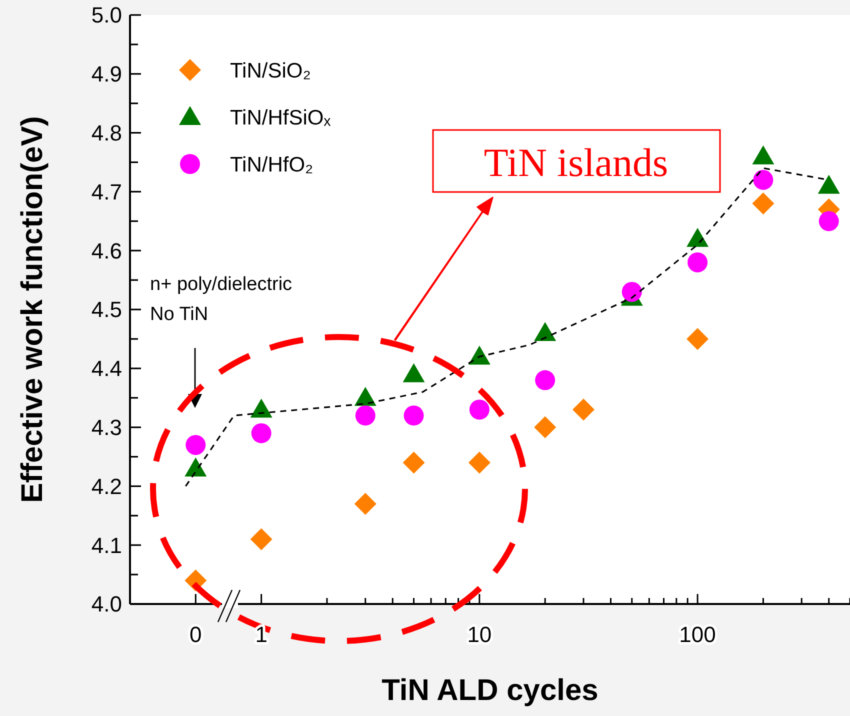  Describe the element at coordinates (106, 191) in the screenshot. I see `y-tick-label: 4.7` at that location.